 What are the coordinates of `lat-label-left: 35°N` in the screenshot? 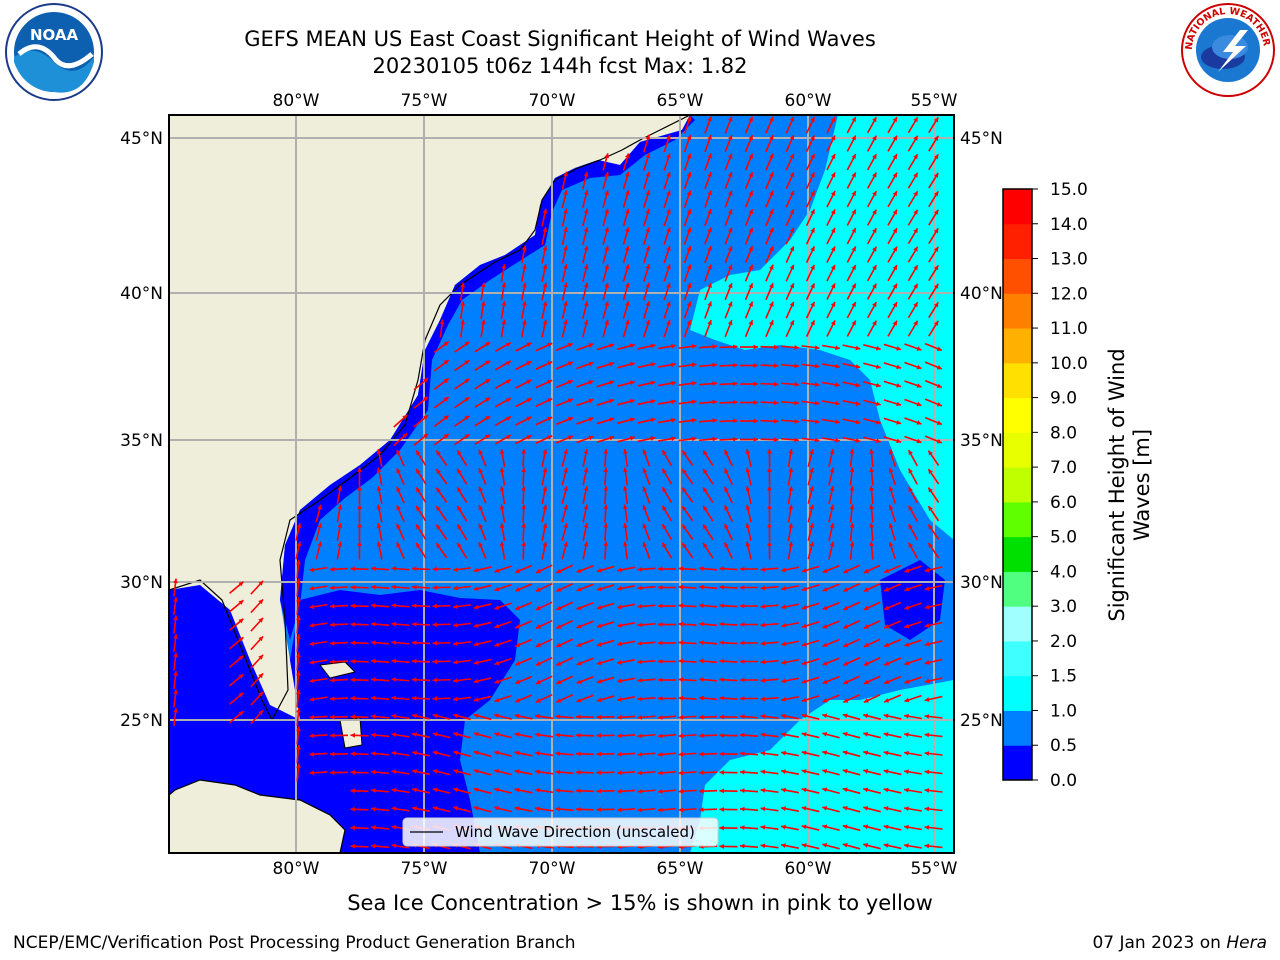 It's located at (141, 441).